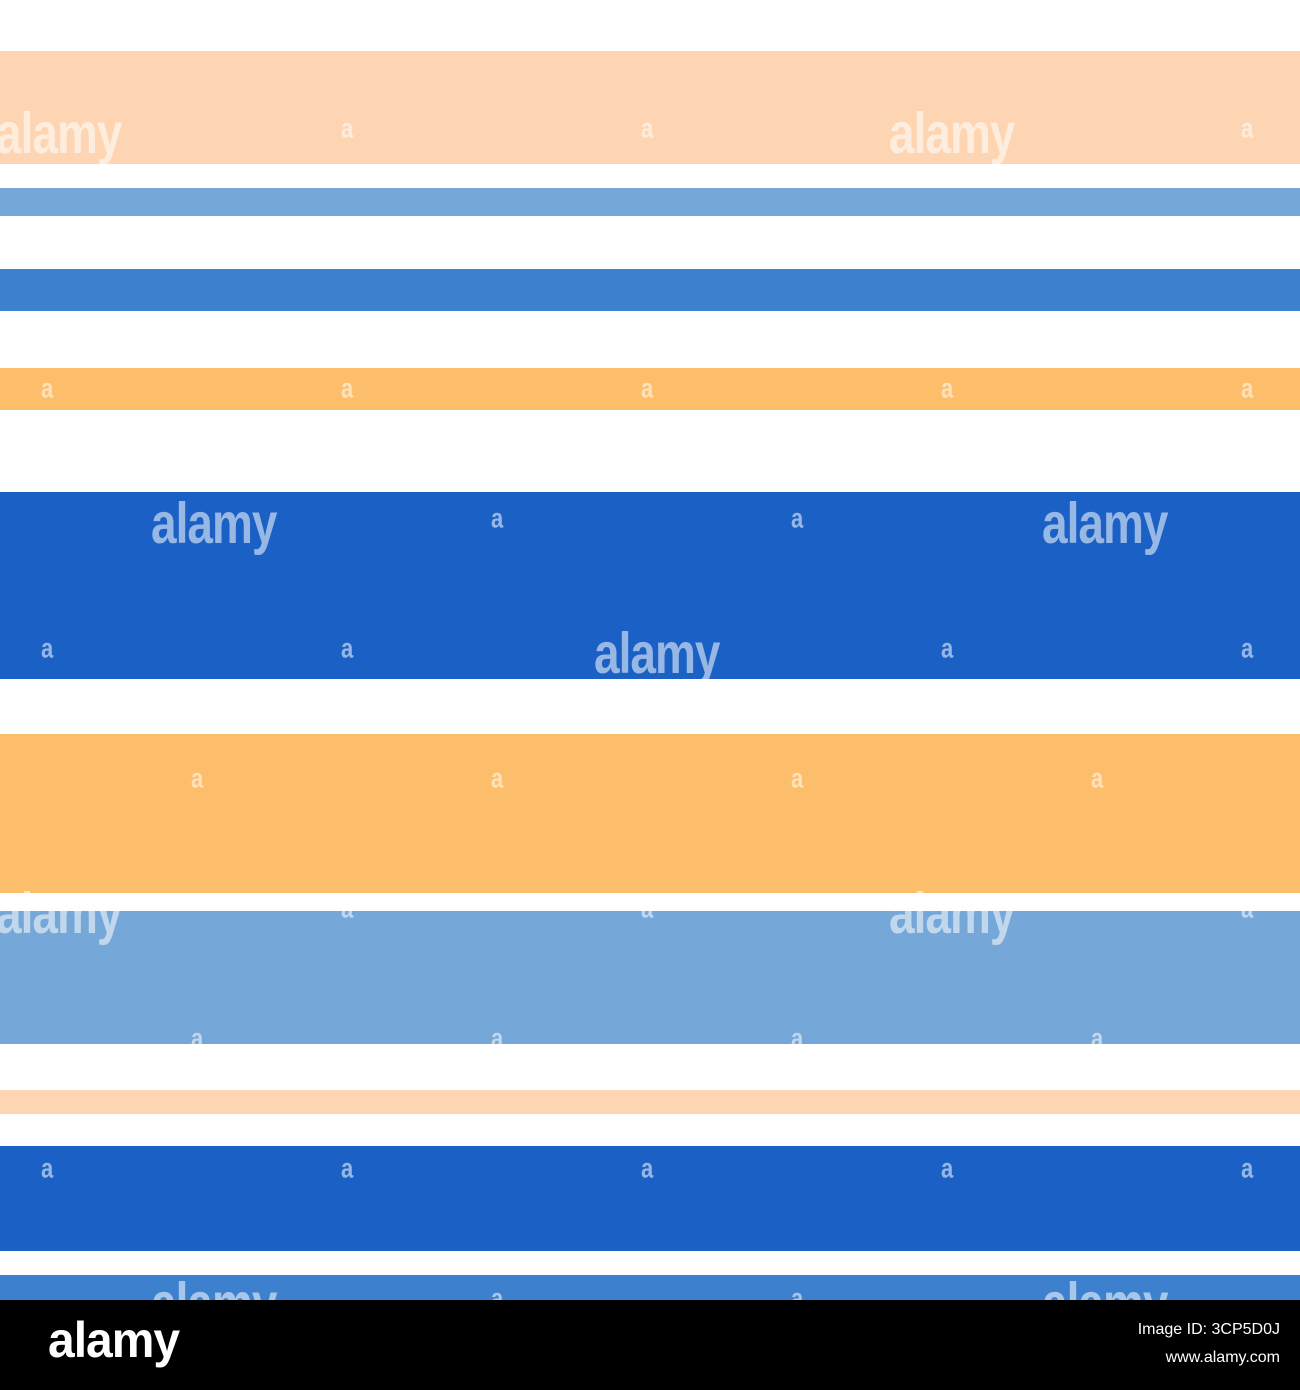  Describe the element at coordinates (1222, 1357) in the screenshot. I see `site-url-label: www.alamy.com` at that location.